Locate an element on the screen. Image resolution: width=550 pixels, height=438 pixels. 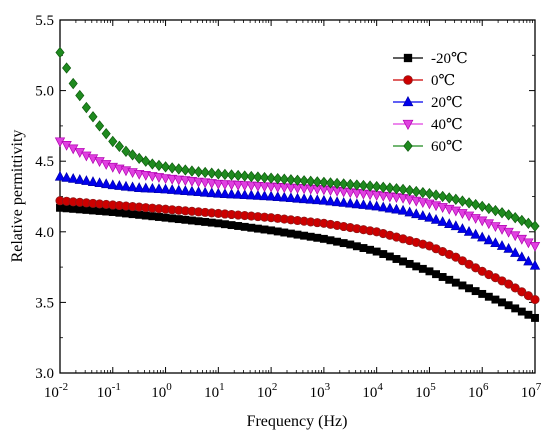
x-tick-label: 10⁷ is located at coordinates (531, 391).